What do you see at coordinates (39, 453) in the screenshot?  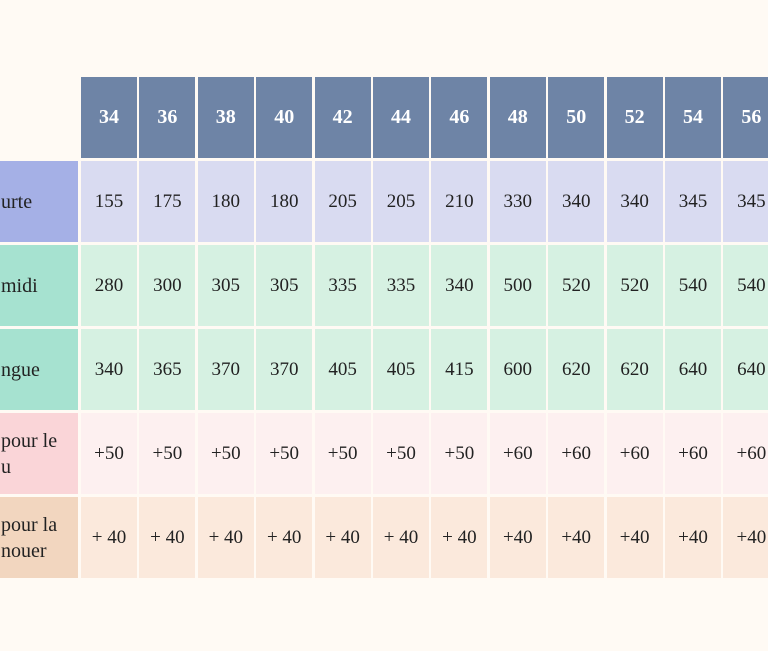 I see `row-label: pour le u` at bounding box center [39, 453].